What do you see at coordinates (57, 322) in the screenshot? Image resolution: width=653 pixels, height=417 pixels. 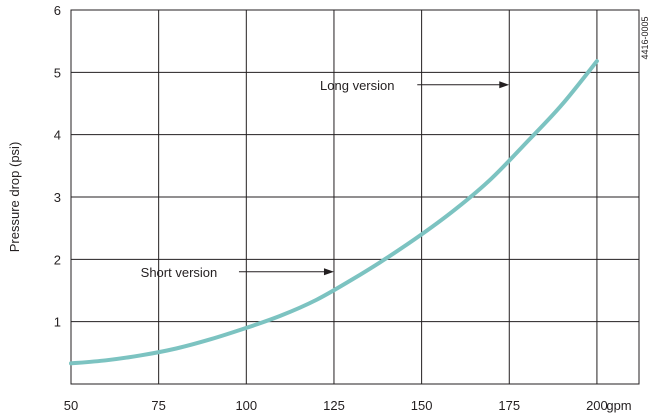 I see `y-tick-label-1: 1` at bounding box center [57, 322].